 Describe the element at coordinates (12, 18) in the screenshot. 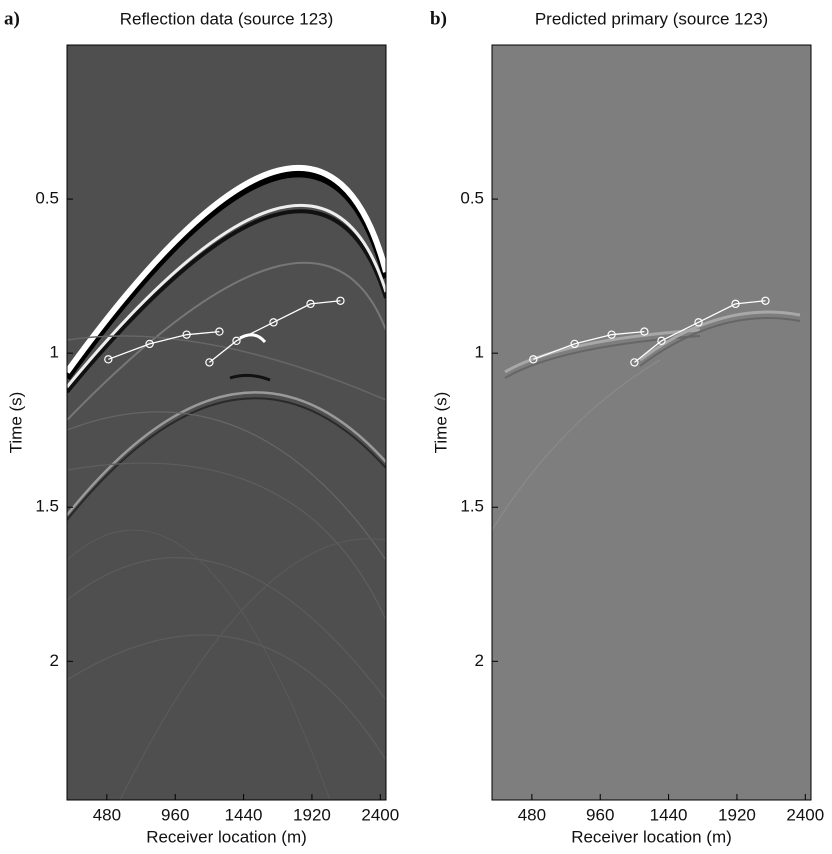

I see `panel-label: a)` at that location.